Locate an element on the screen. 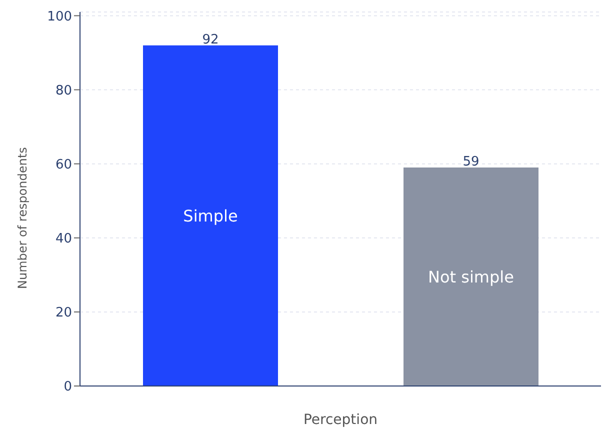 This screenshot has height=434, width=613. x-tick-label: Simple is located at coordinates (210, 216).